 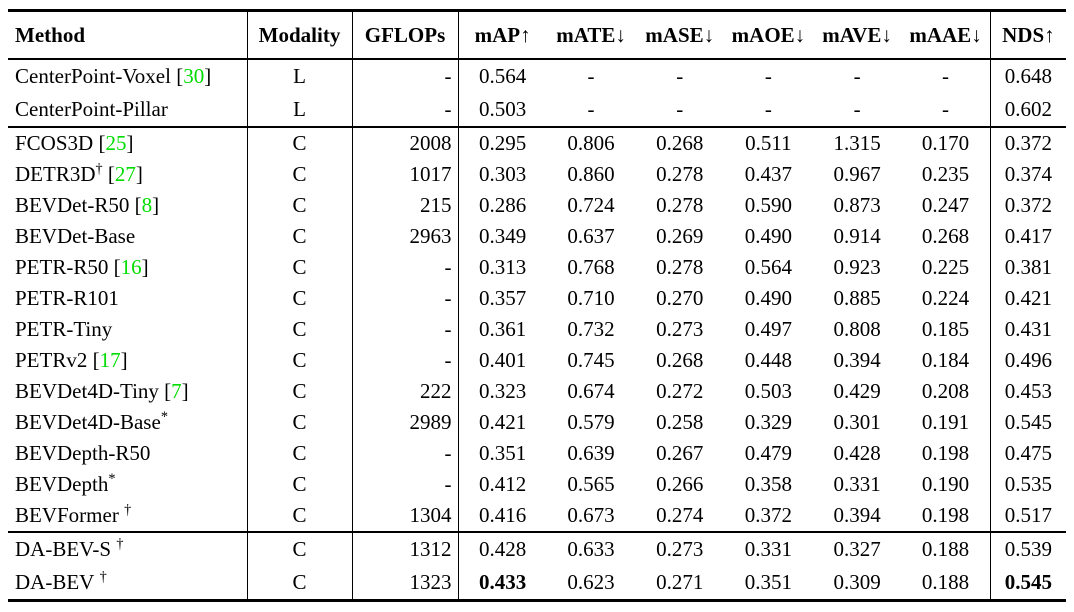 What do you see at coordinates (128, 329) in the screenshot?
I see `method-cell: PETR-Tiny` at bounding box center [128, 329].